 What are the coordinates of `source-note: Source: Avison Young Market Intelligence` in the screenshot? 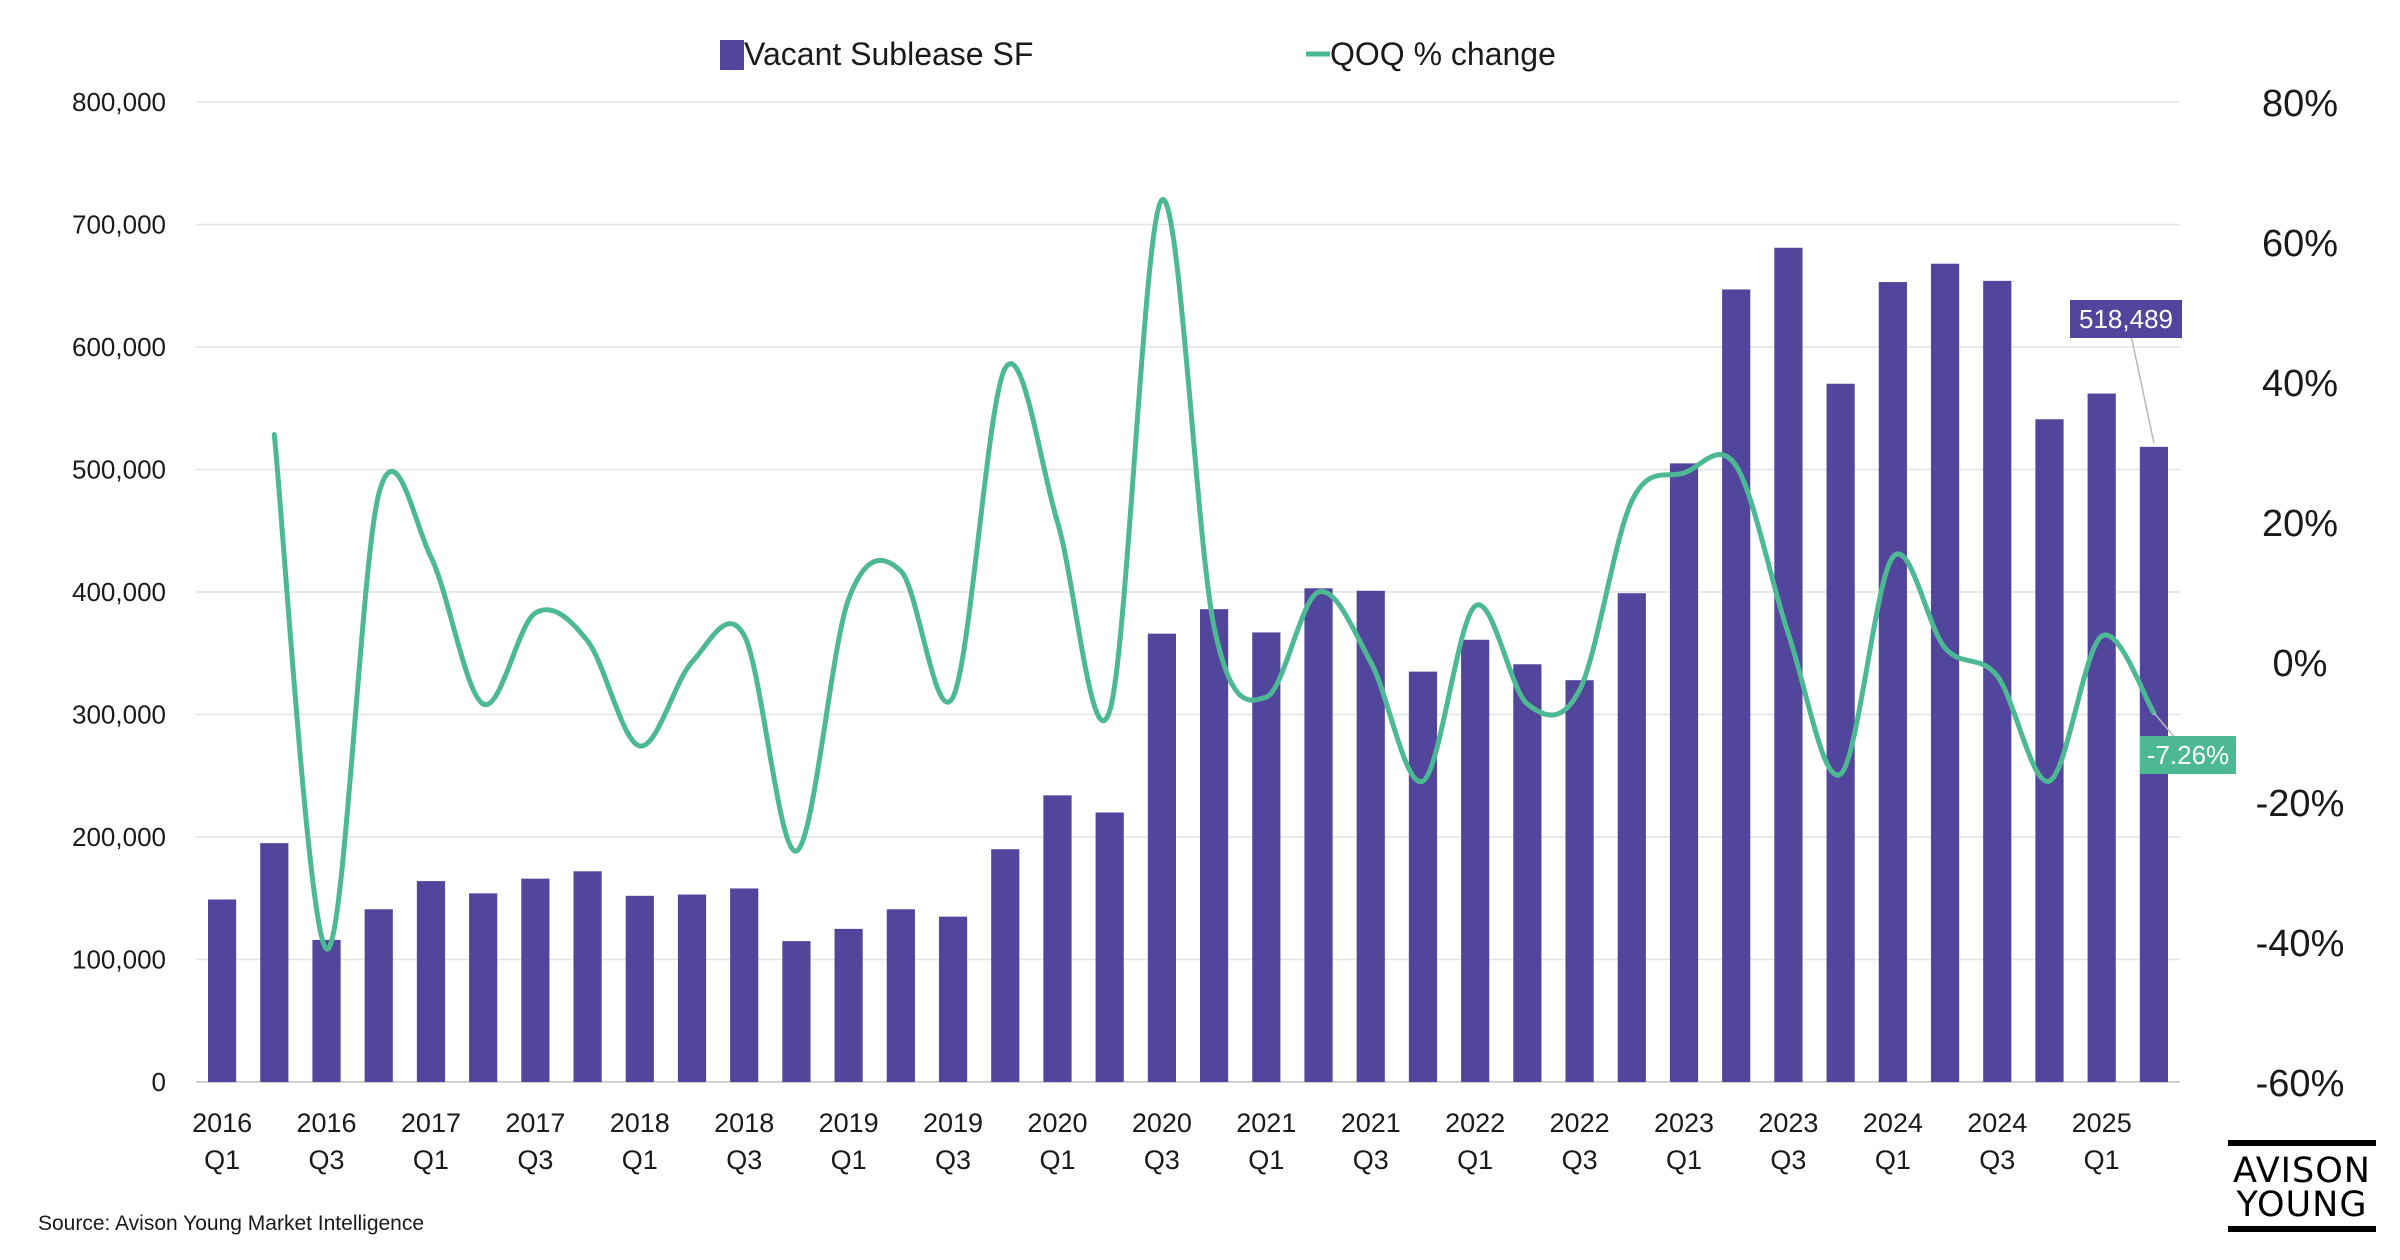 It's located at (231, 1223).